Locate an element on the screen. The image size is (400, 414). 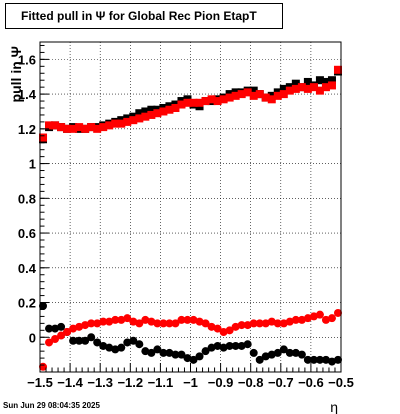
x-tick-label: −0.7 is located at coordinates (281, 382).